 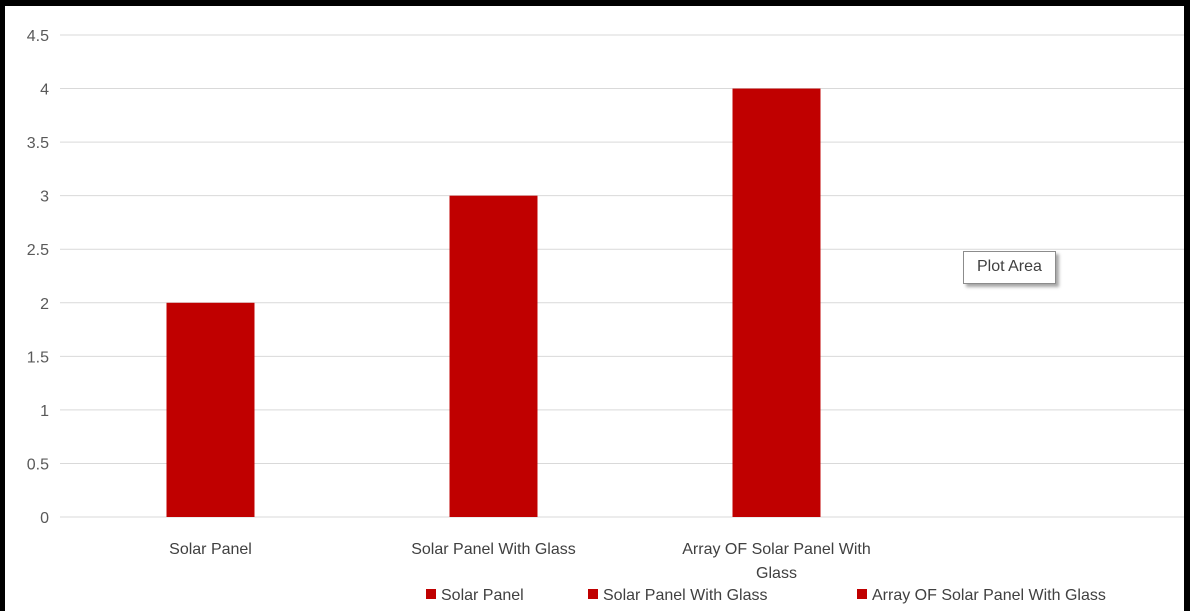 I want to click on legend-label: Solar Panel With Glass, so click(x=685, y=595).